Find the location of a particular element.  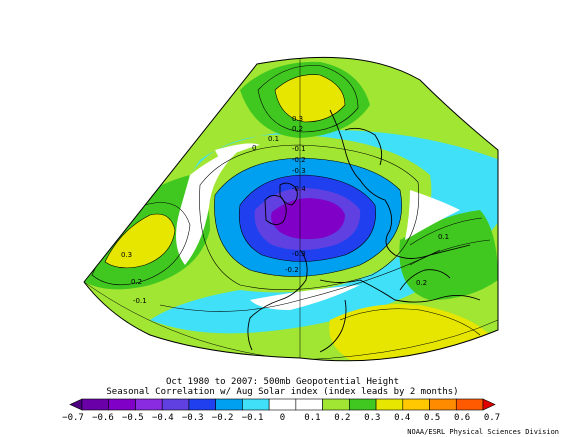

colorbar-arrow-high is located at coordinates (489, 404).